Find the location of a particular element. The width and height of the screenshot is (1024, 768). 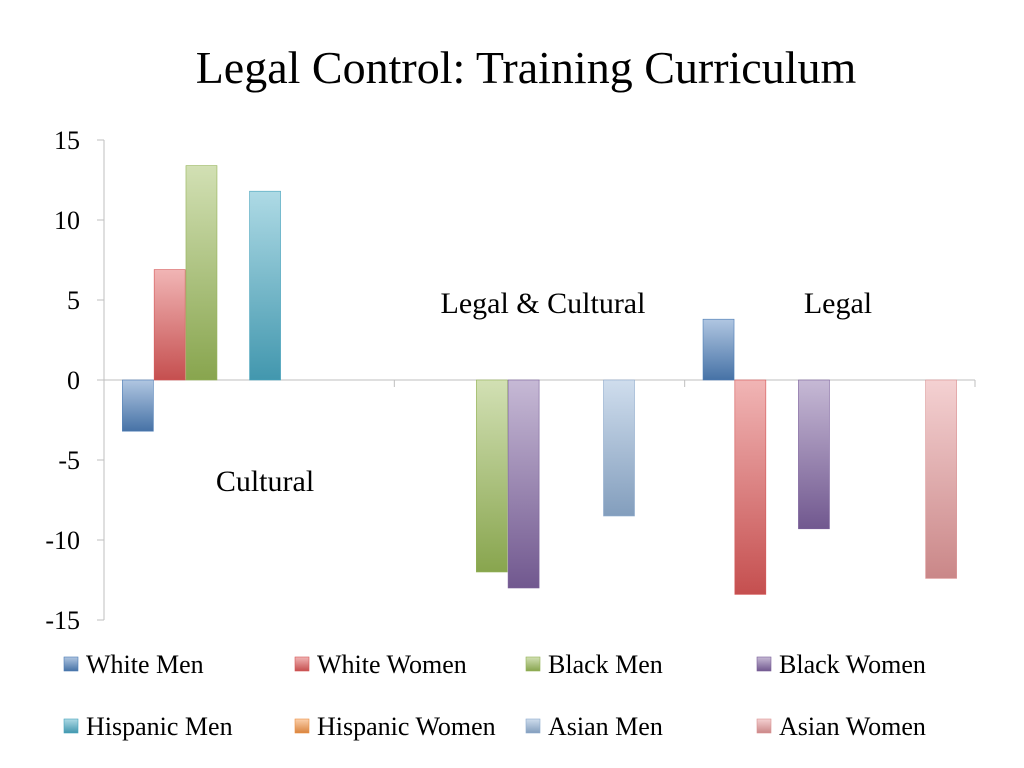

legend-item-hispanic-women: Hispanic Women is located at coordinates (395, 726).